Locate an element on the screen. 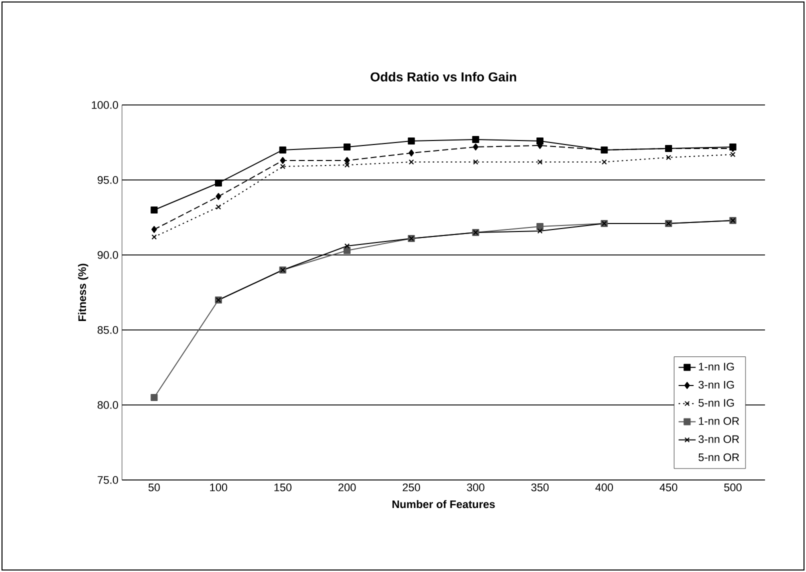  x-tick-label: 300 is located at coordinates (475, 488).